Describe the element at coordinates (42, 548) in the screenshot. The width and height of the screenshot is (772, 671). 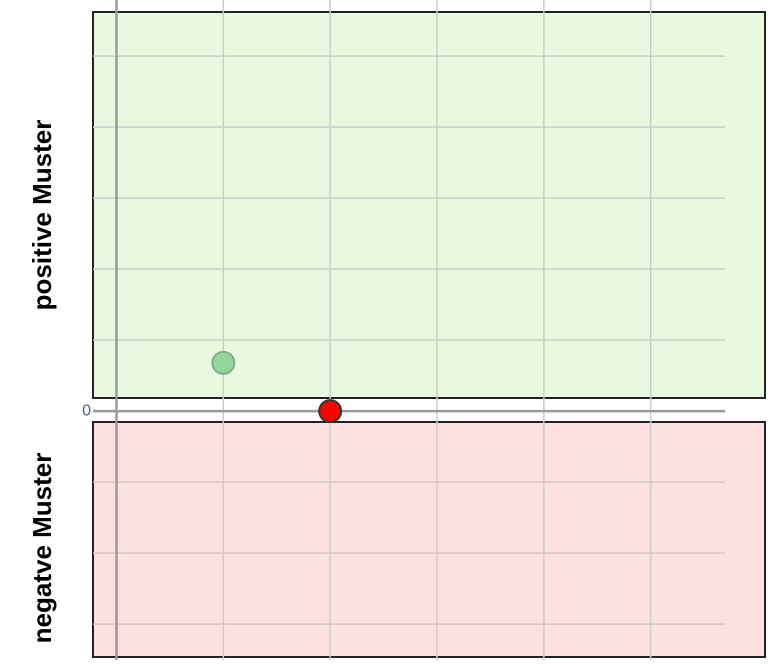
I see `region-label: negatve Muster` at that location.